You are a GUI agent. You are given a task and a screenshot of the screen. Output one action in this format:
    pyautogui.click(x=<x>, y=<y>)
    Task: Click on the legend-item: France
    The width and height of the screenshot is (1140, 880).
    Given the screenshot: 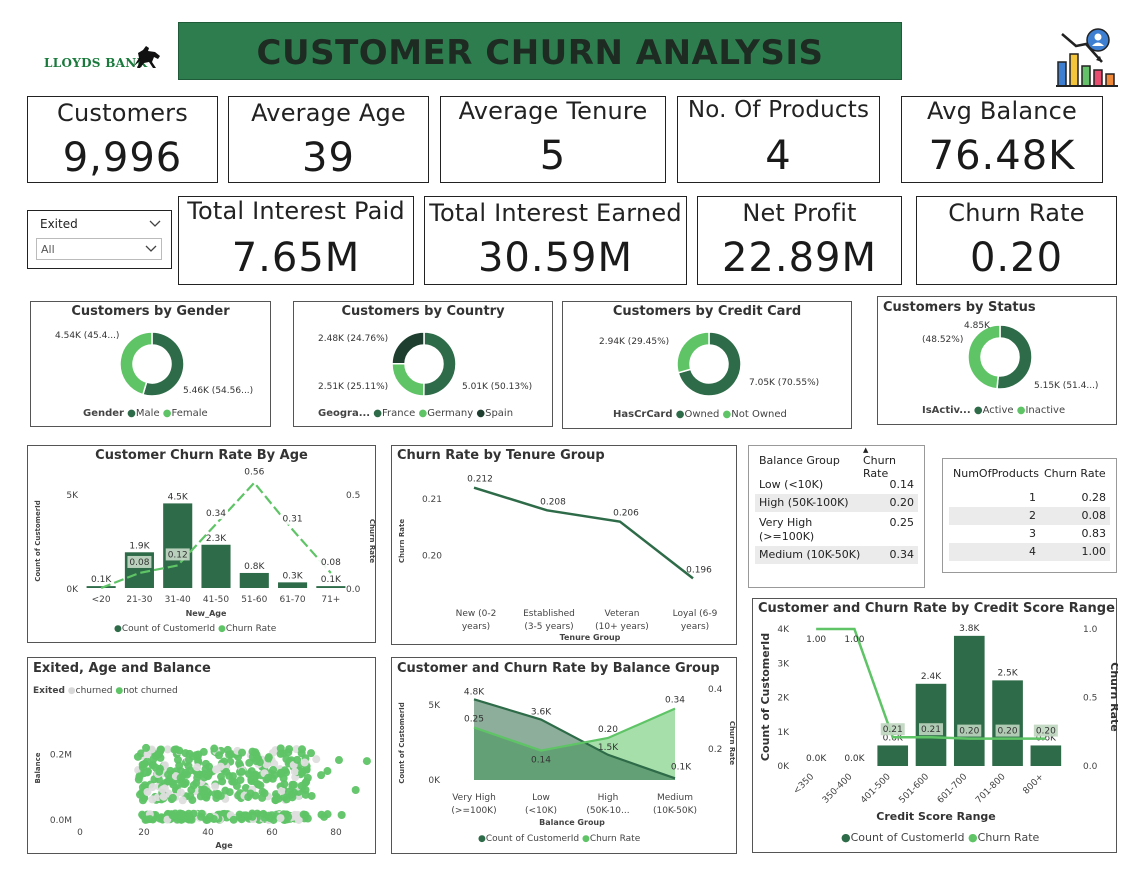 What is the action you would take?
    pyautogui.click(x=399, y=413)
    